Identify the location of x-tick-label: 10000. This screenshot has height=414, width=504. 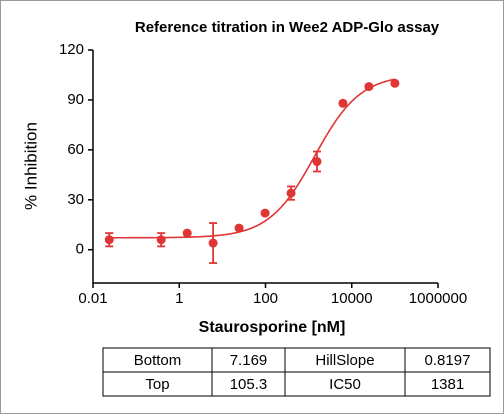
(352, 298).